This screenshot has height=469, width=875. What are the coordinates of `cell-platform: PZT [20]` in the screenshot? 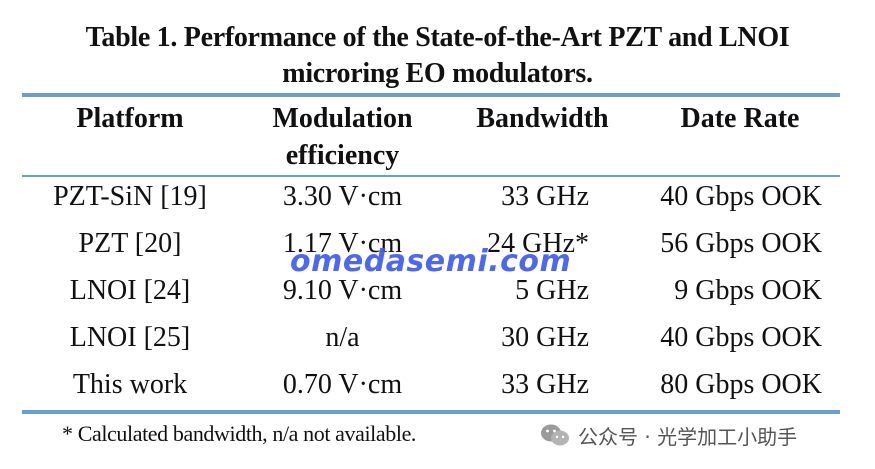 It's located at (130, 243).